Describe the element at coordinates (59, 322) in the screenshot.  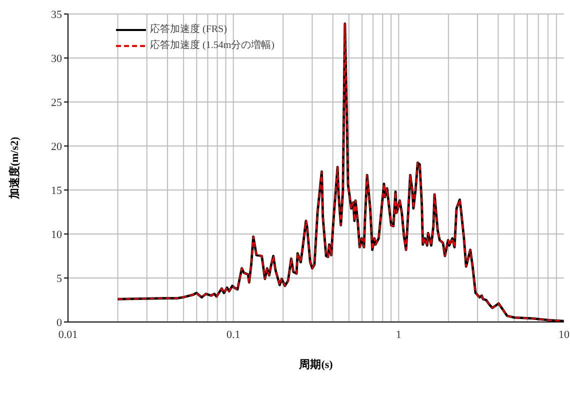
I see `y-tick-label: 0` at that location.